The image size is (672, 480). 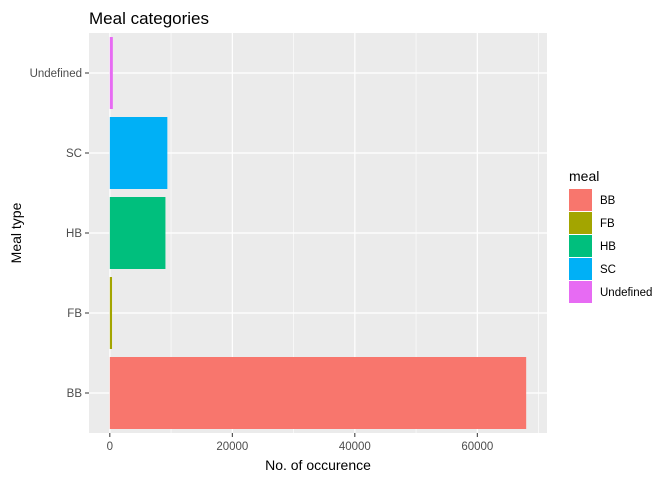 What do you see at coordinates (59, 234) in the screenshot?
I see `y-axis-ticks: BB FB HB SC Undefined` at bounding box center [59, 234].